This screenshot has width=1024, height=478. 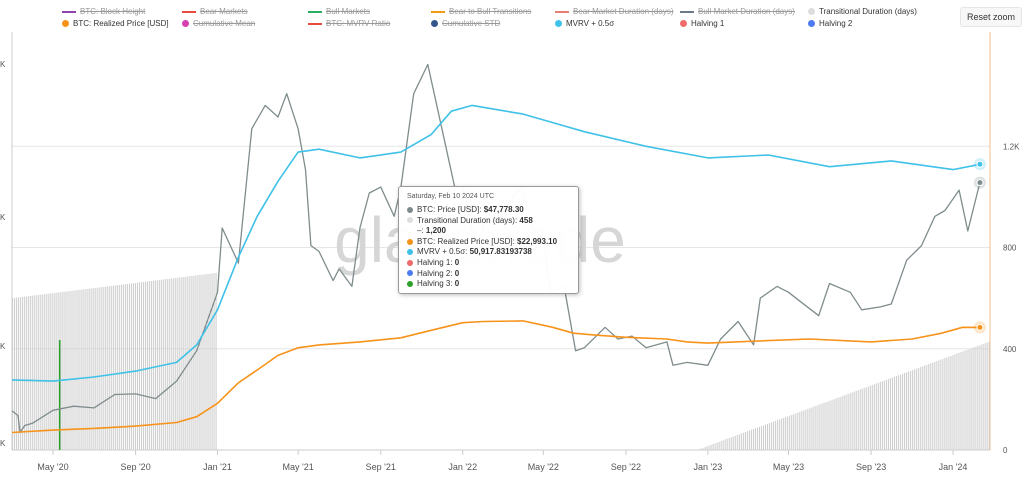 I want to click on legend-item-bear-market-duration-days: Bear Market Duration (days), so click(x=614, y=12).